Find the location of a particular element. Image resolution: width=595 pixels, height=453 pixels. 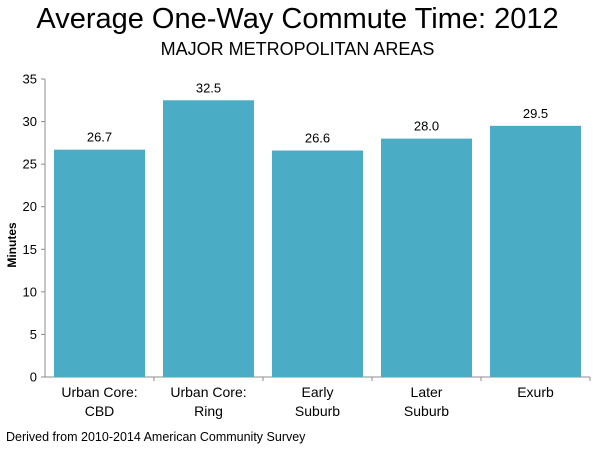

y-axis-label: Minutes is located at coordinates (12, 245).